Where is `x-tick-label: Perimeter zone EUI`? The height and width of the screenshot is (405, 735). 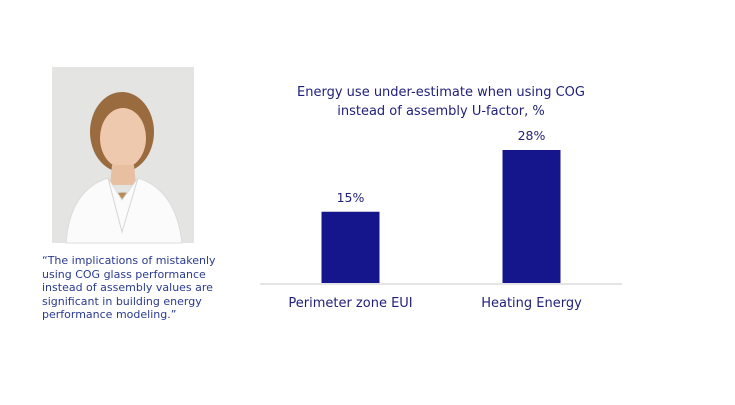 x-tick-label: Perimeter zone EUI is located at coordinates (350, 303).